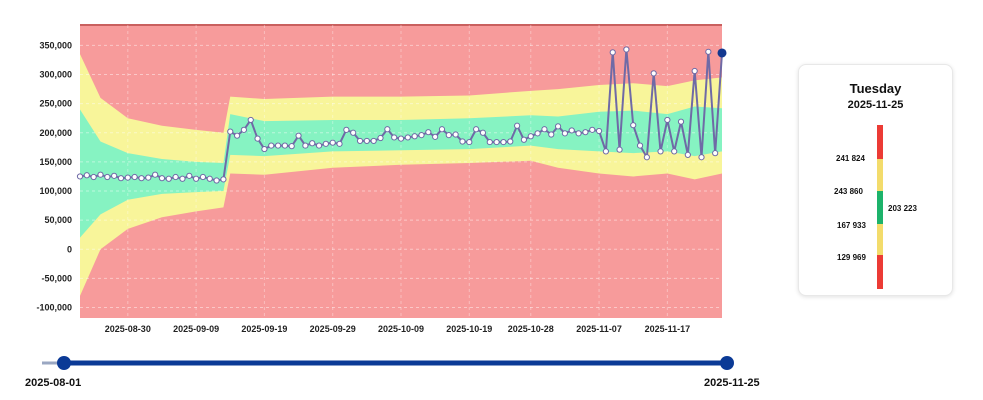  I want to click on panel-label-lower-inner: 167 933, so click(851, 225).